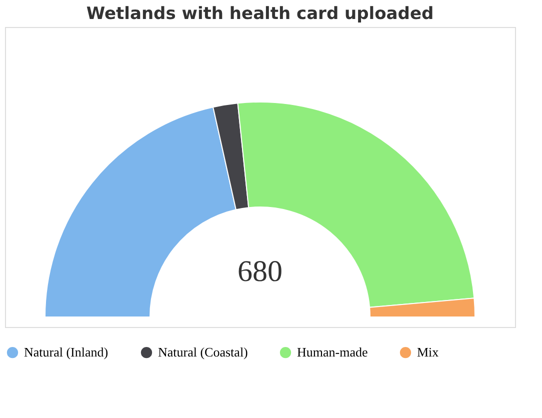  Describe the element at coordinates (332, 352) in the screenshot. I see `legend-label: Human-made` at that location.